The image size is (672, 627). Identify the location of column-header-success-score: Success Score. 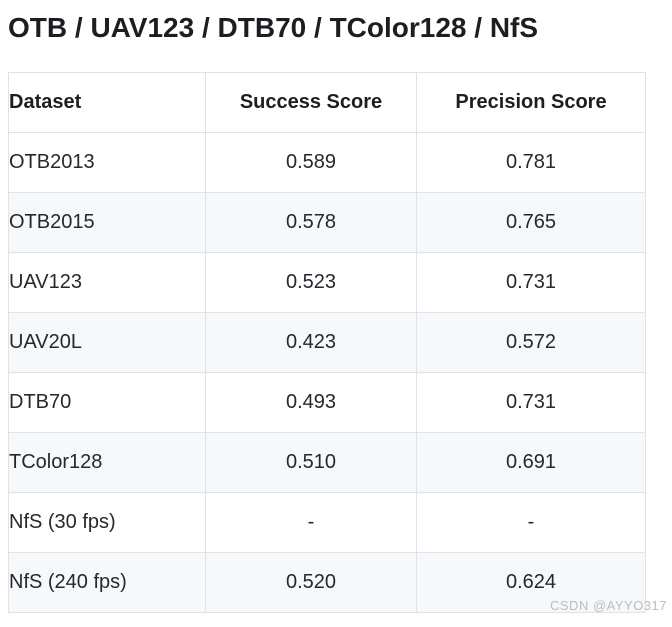
(311, 102).